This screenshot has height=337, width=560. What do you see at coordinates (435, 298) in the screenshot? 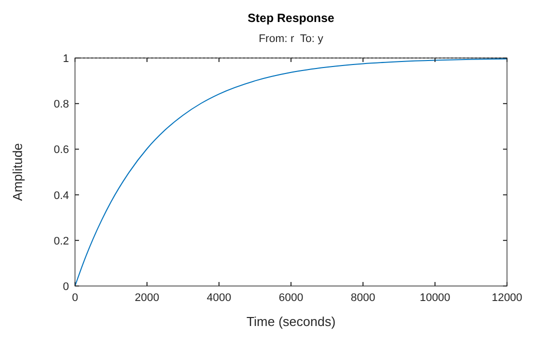
I see `x-tick-label: 10000` at bounding box center [435, 298].